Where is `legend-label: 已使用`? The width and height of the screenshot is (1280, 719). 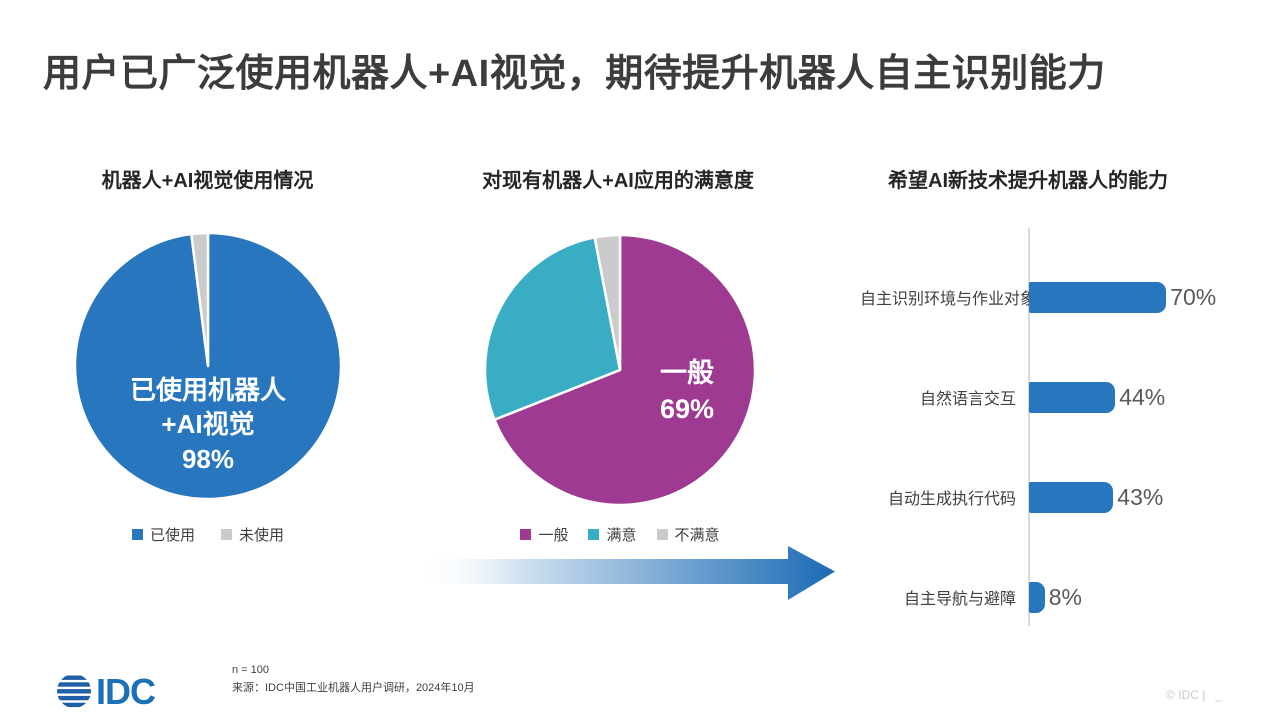
legend-label: 已使用 is located at coordinates (172, 535).